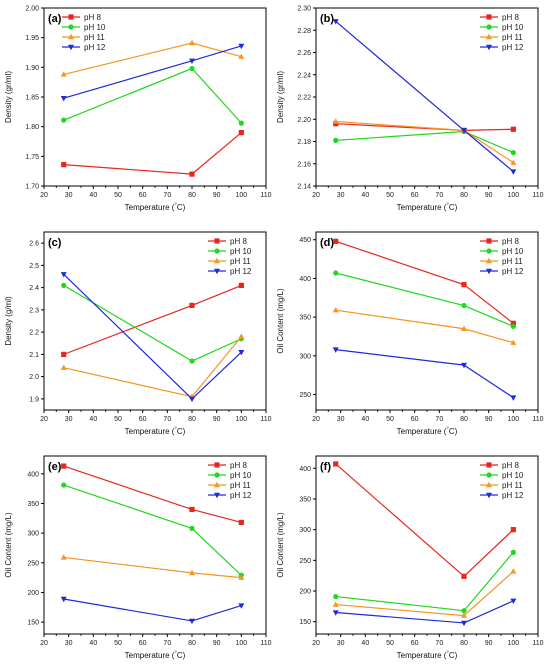 This screenshot has height=664, width=550. Describe the element at coordinates (55, 243) in the screenshot. I see `panel-label: (c)` at that location.